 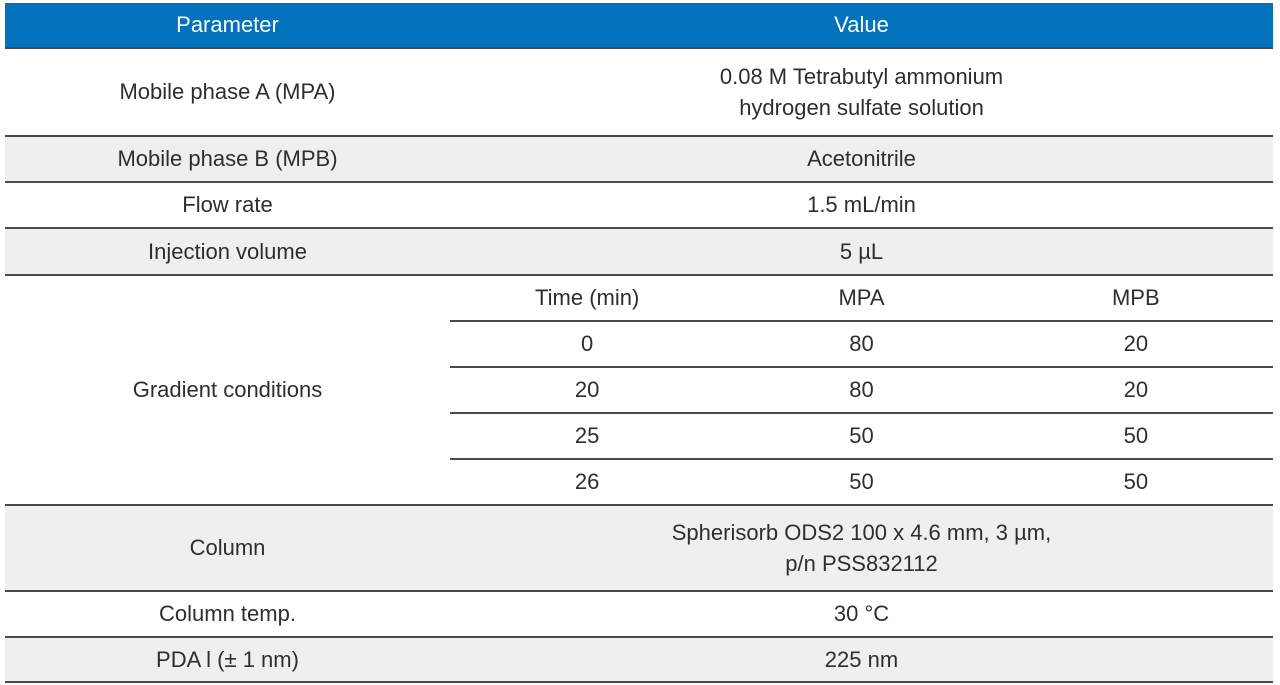 What do you see at coordinates (227, 24) in the screenshot?
I see `column-header-parameter: Parameter` at bounding box center [227, 24].